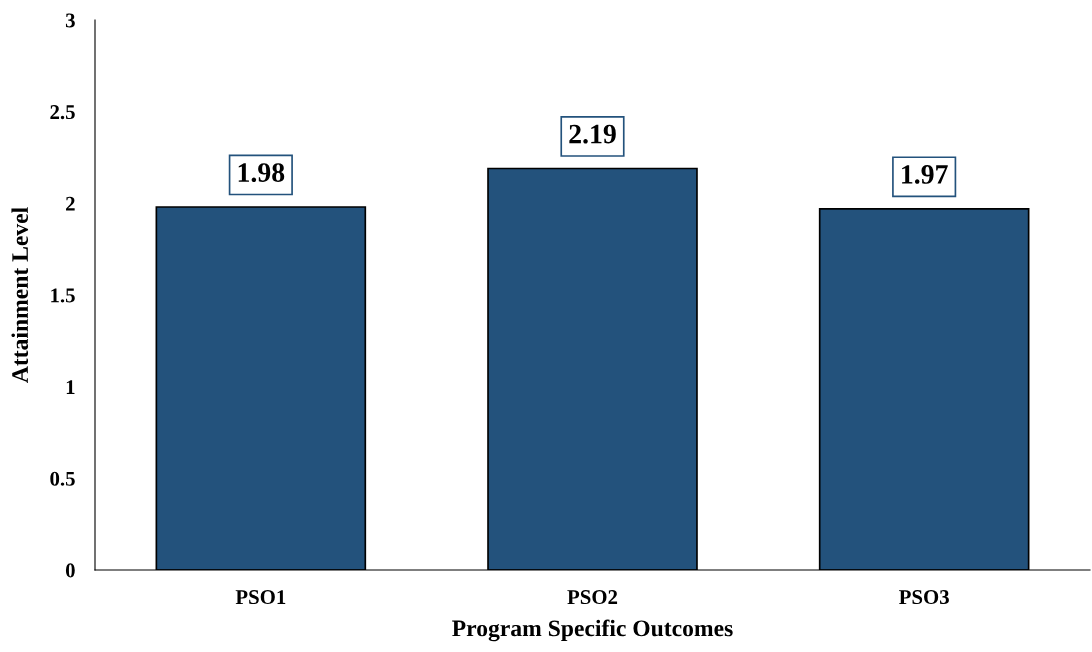  What do you see at coordinates (260, 597) in the screenshot?
I see `x-tick-label: PSO1` at bounding box center [260, 597].